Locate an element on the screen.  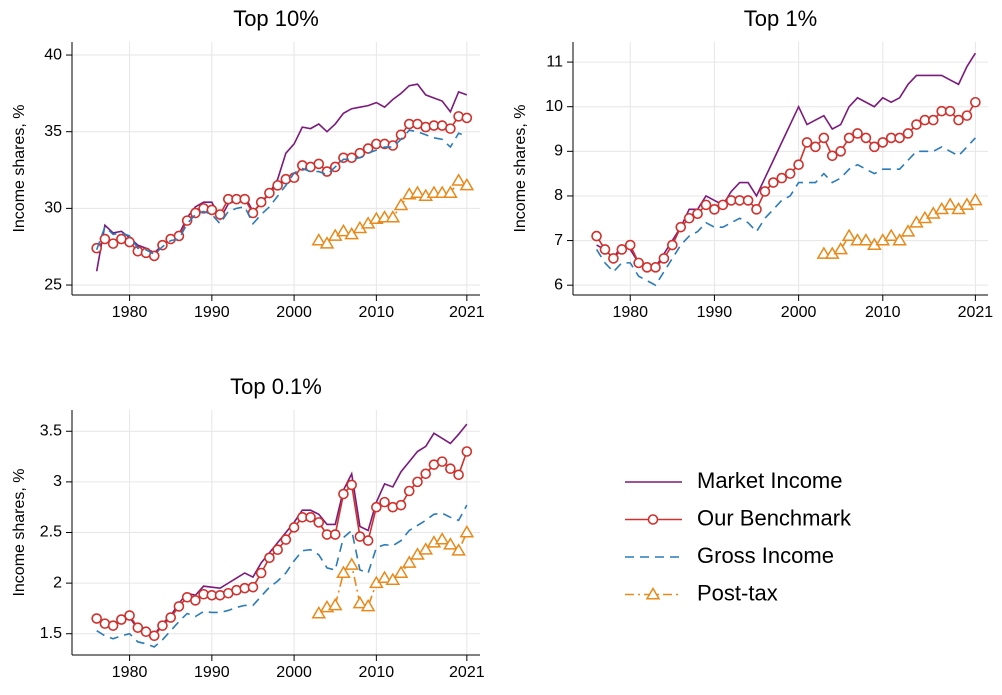
y-tick-label: 8 is located at coordinates (558, 195).